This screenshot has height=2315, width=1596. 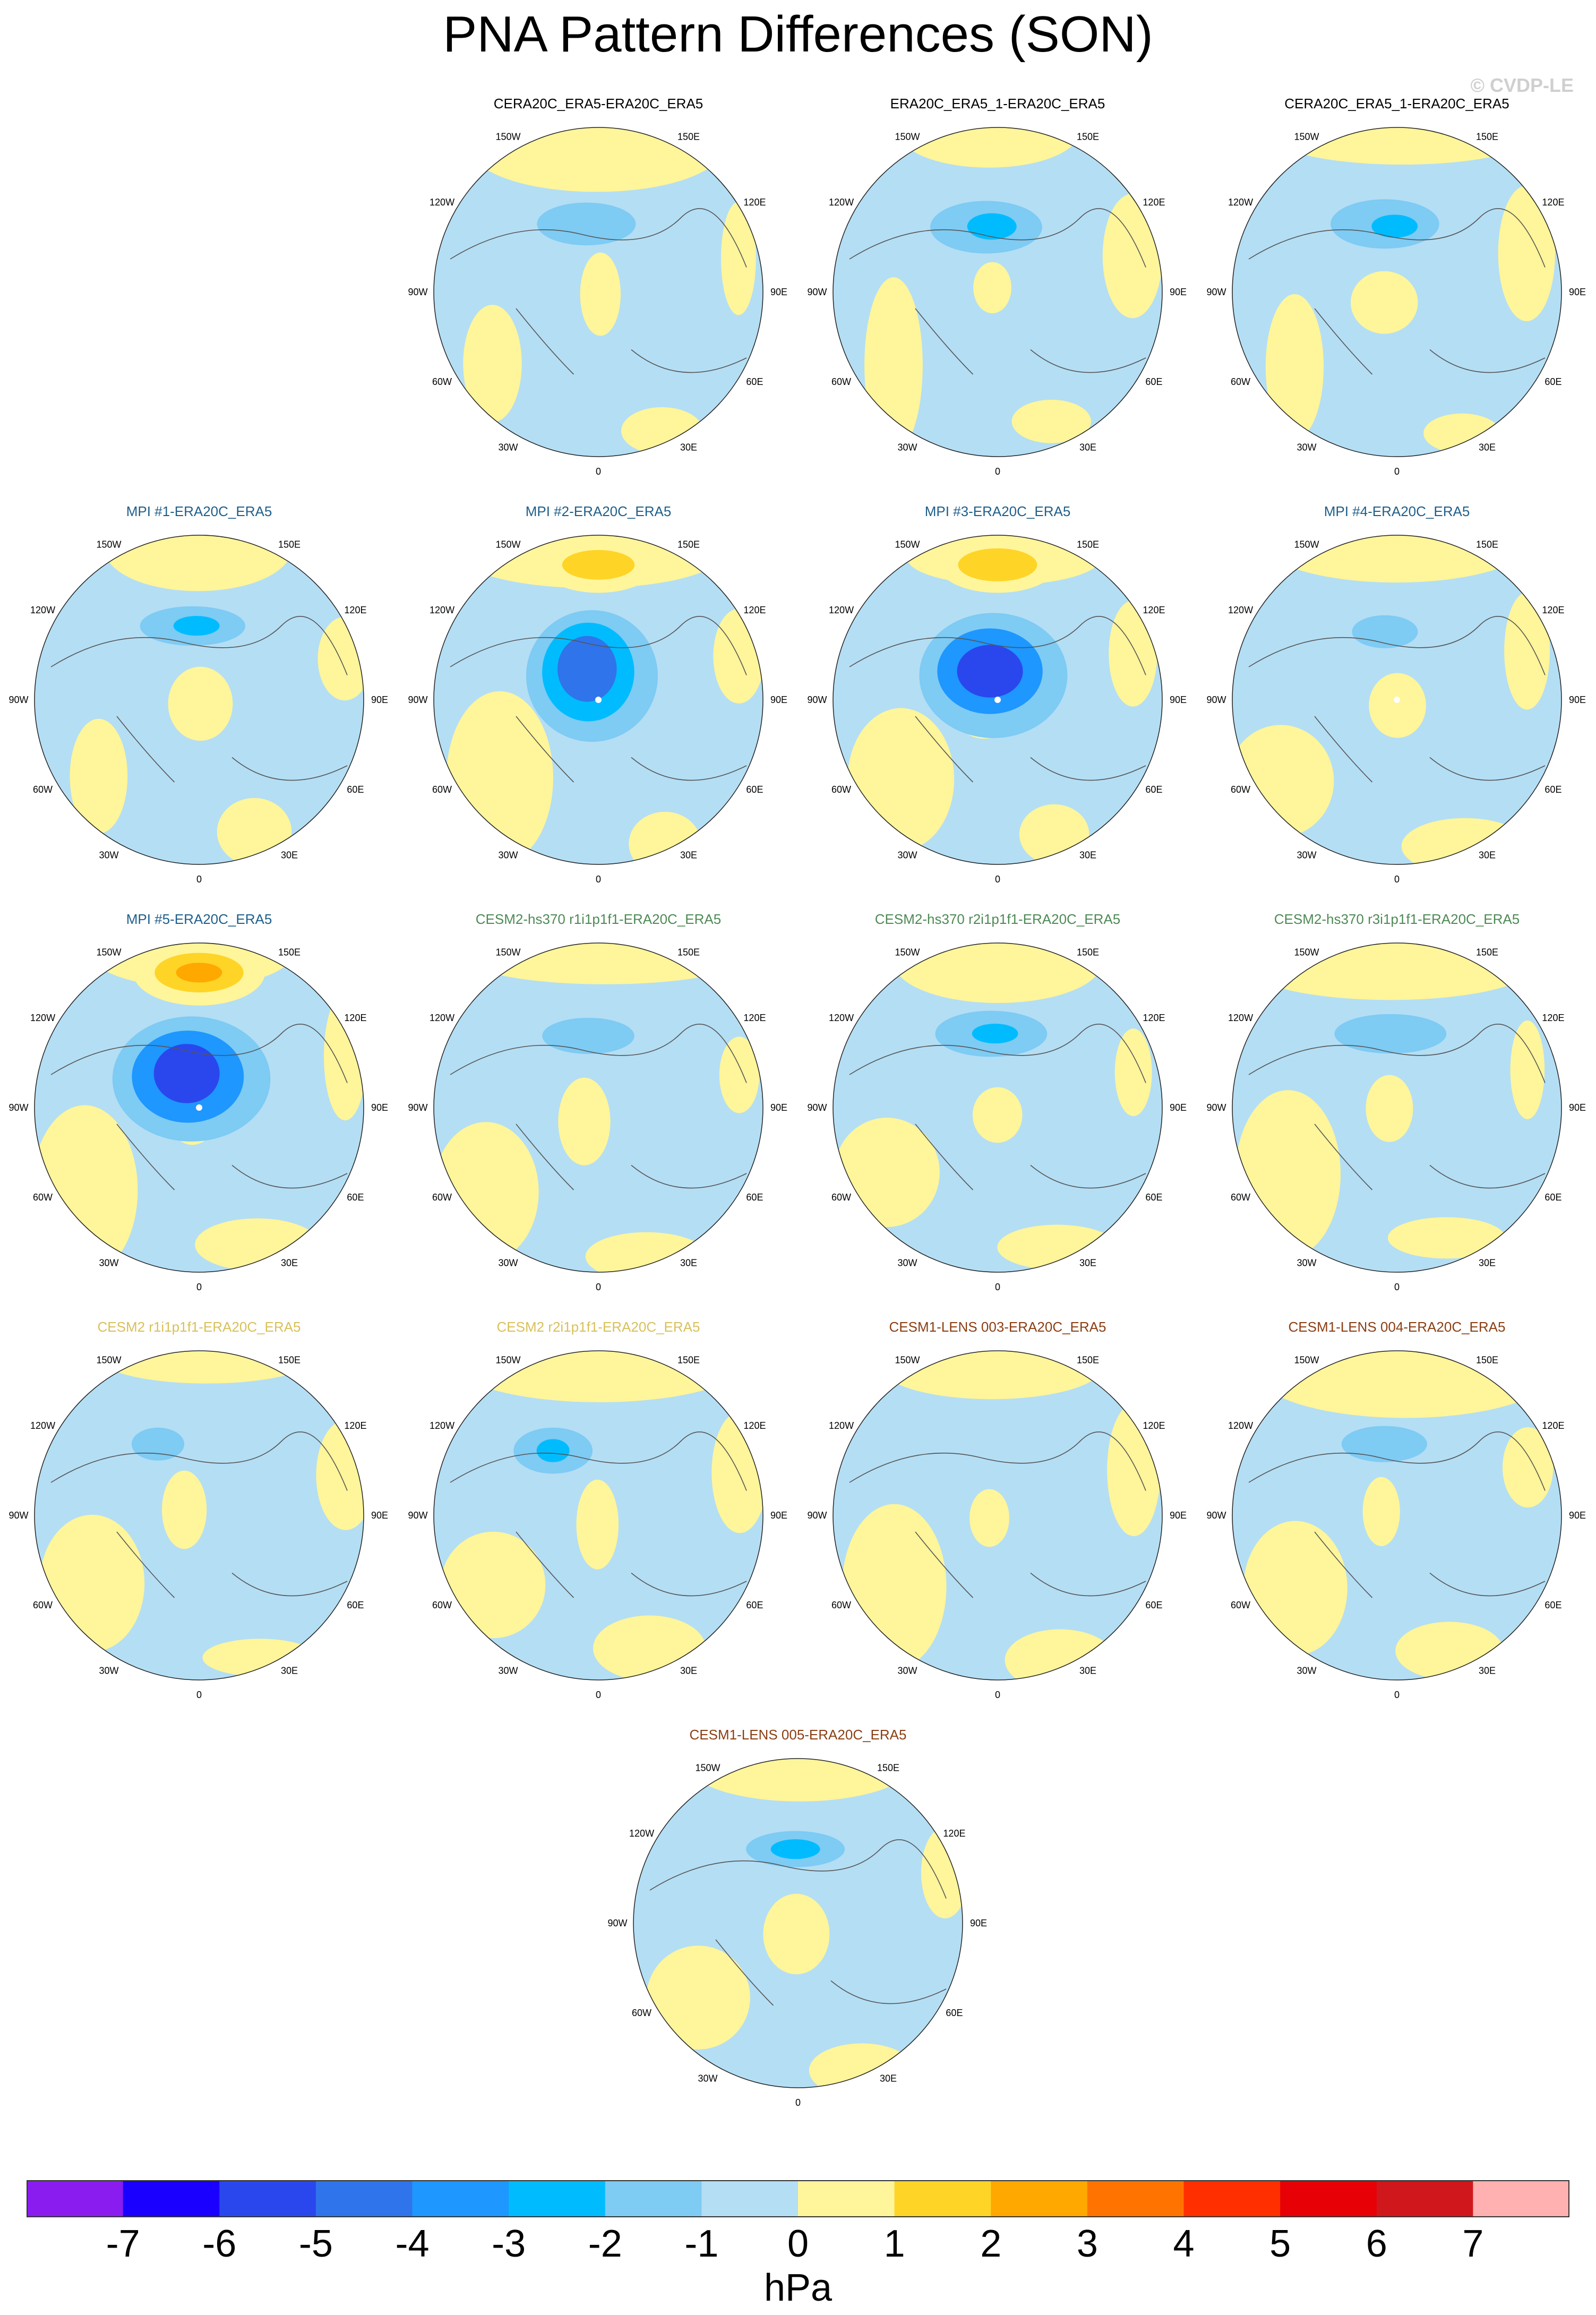 I want to click on colorbar, so click(x=798, y=2198).